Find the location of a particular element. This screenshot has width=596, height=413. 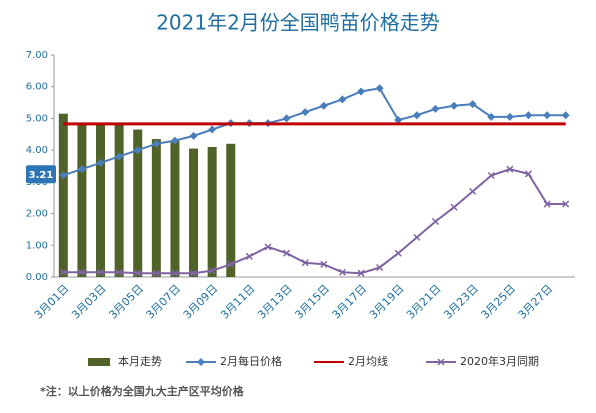

legend-swatch is located at coordinates (99, 362).